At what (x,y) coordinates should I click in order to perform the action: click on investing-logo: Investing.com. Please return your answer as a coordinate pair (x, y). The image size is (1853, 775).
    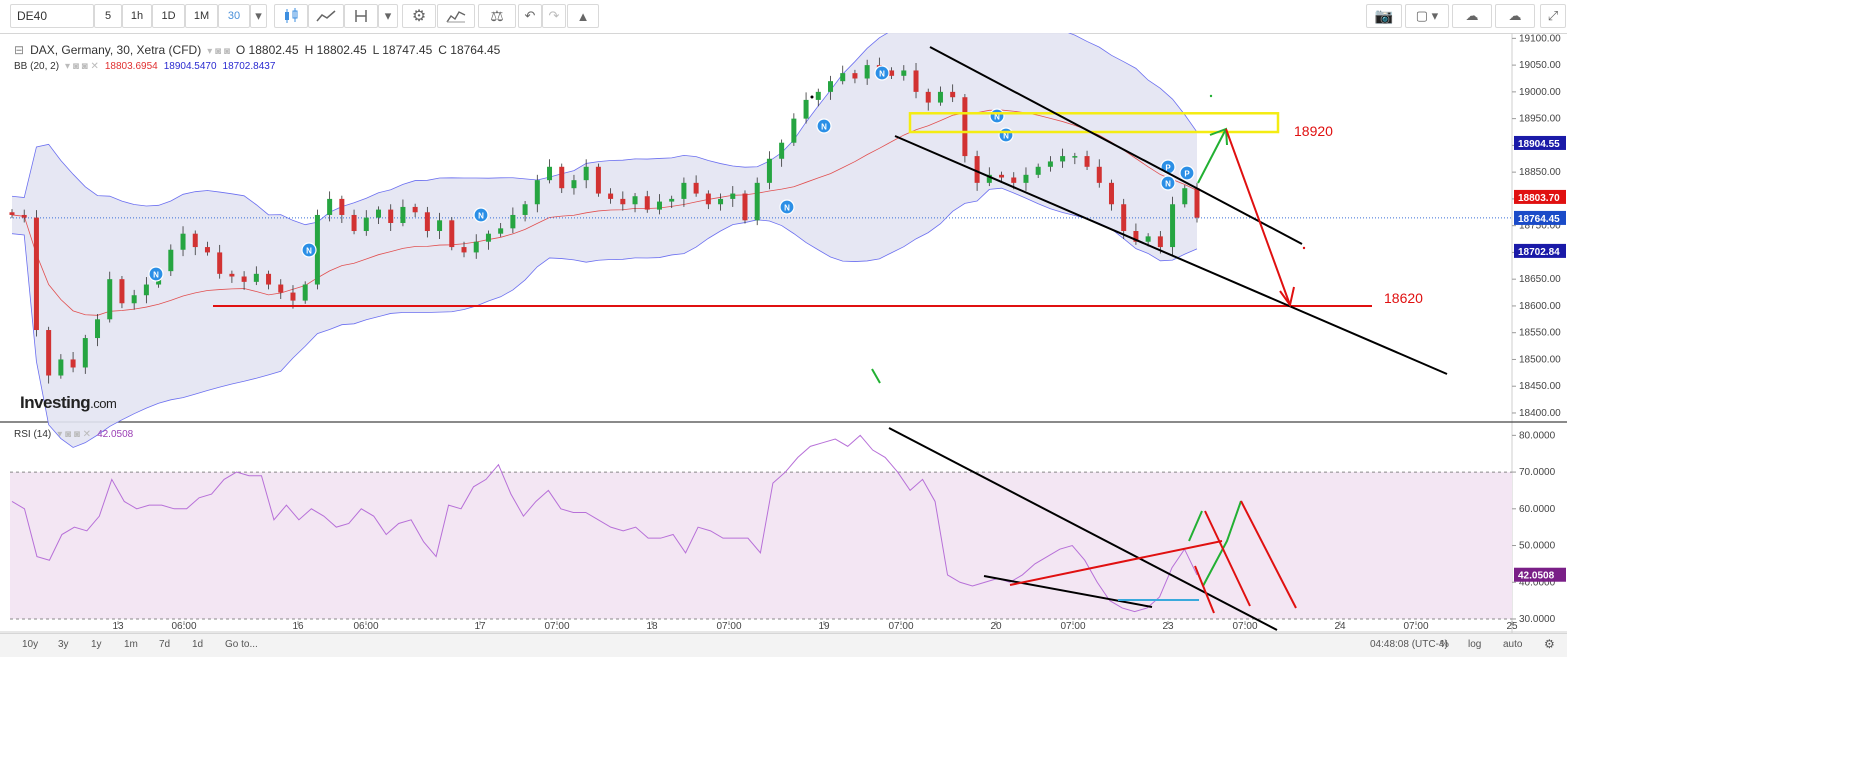
    Looking at the image, I should click on (68, 403).